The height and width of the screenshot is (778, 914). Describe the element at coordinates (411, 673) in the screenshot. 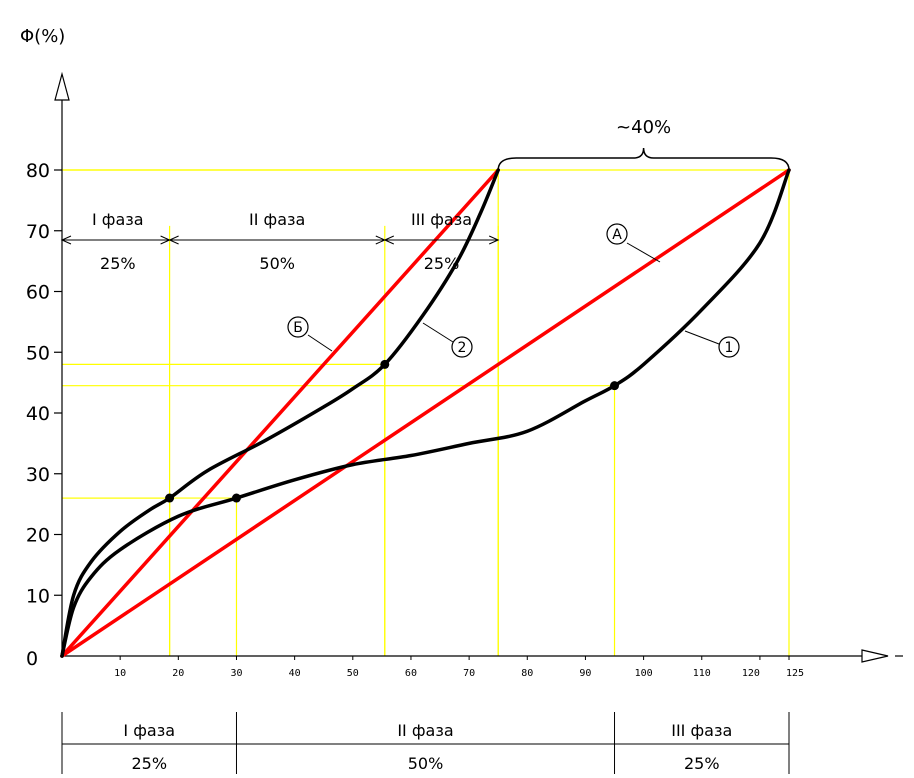

I see `x-tick-label-60: 60` at that location.